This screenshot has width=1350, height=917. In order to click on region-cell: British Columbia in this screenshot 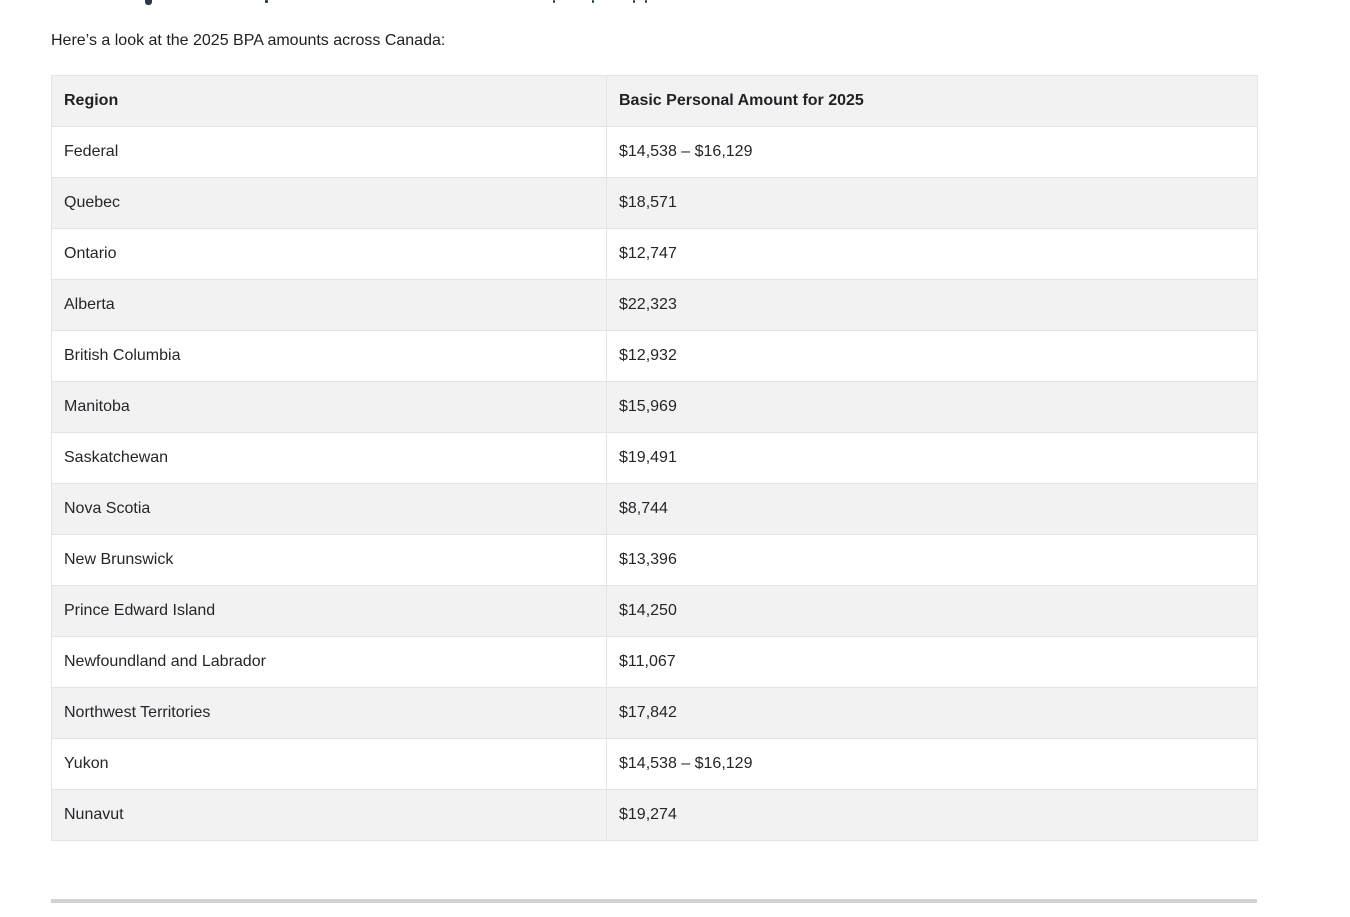, I will do `click(329, 356)`.